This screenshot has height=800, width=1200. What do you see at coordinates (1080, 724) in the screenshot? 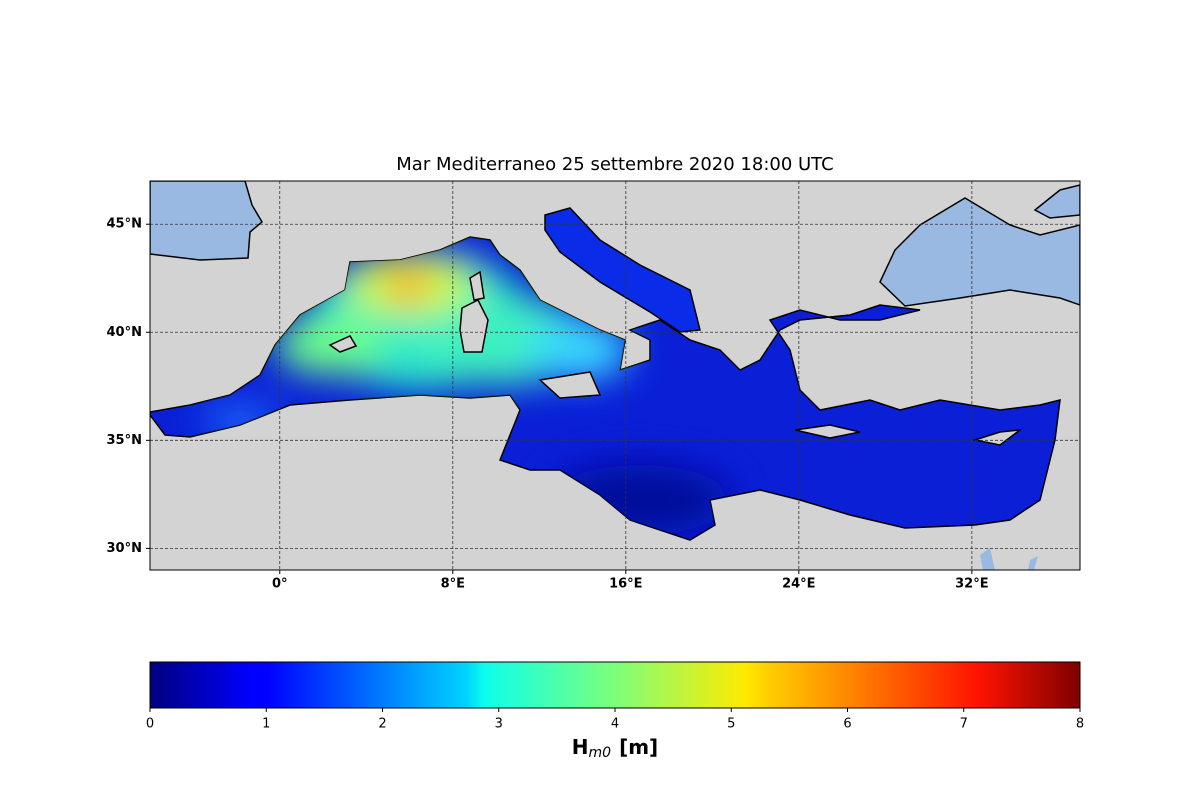
I see `colorbar-tick-label: 8` at bounding box center [1080, 724].